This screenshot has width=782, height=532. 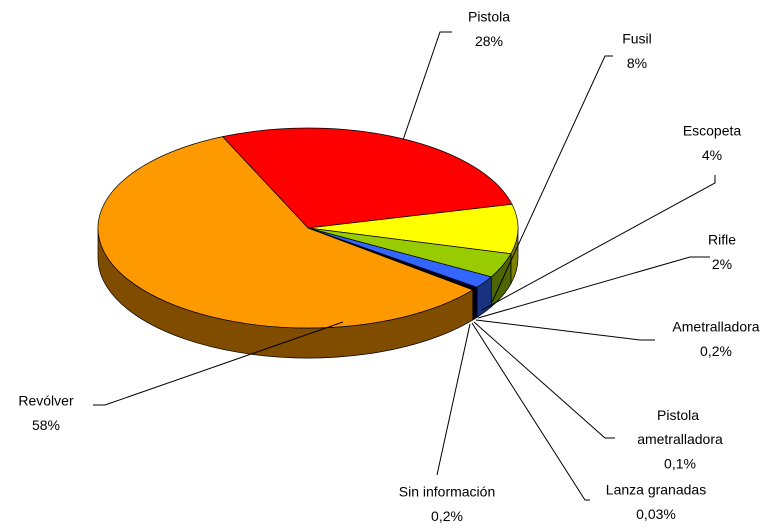 What do you see at coordinates (656, 490) in the screenshot?
I see `category-label: Lanza granadas` at bounding box center [656, 490].